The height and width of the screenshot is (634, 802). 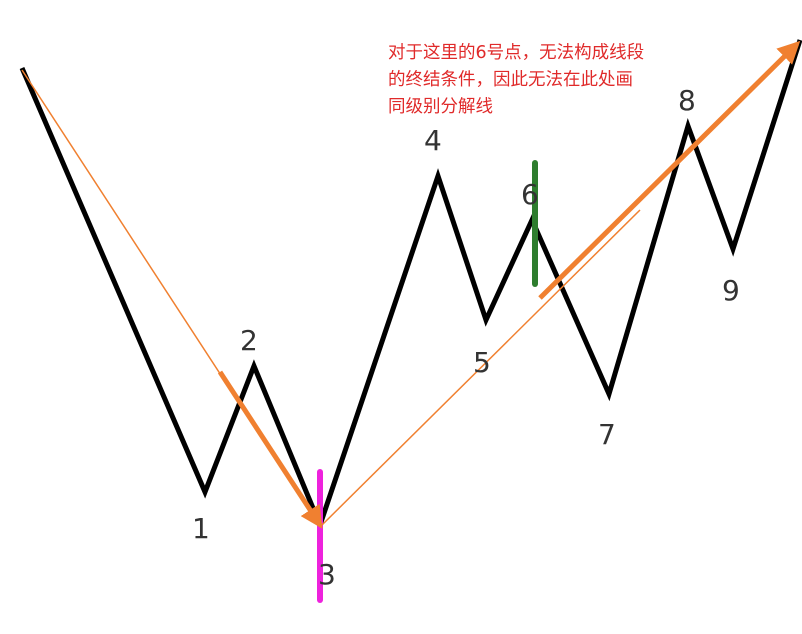 What do you see at coordinates (327, 574) in the screenshot?
I see `point-label-3: 3` at bounding box center [327, 574].